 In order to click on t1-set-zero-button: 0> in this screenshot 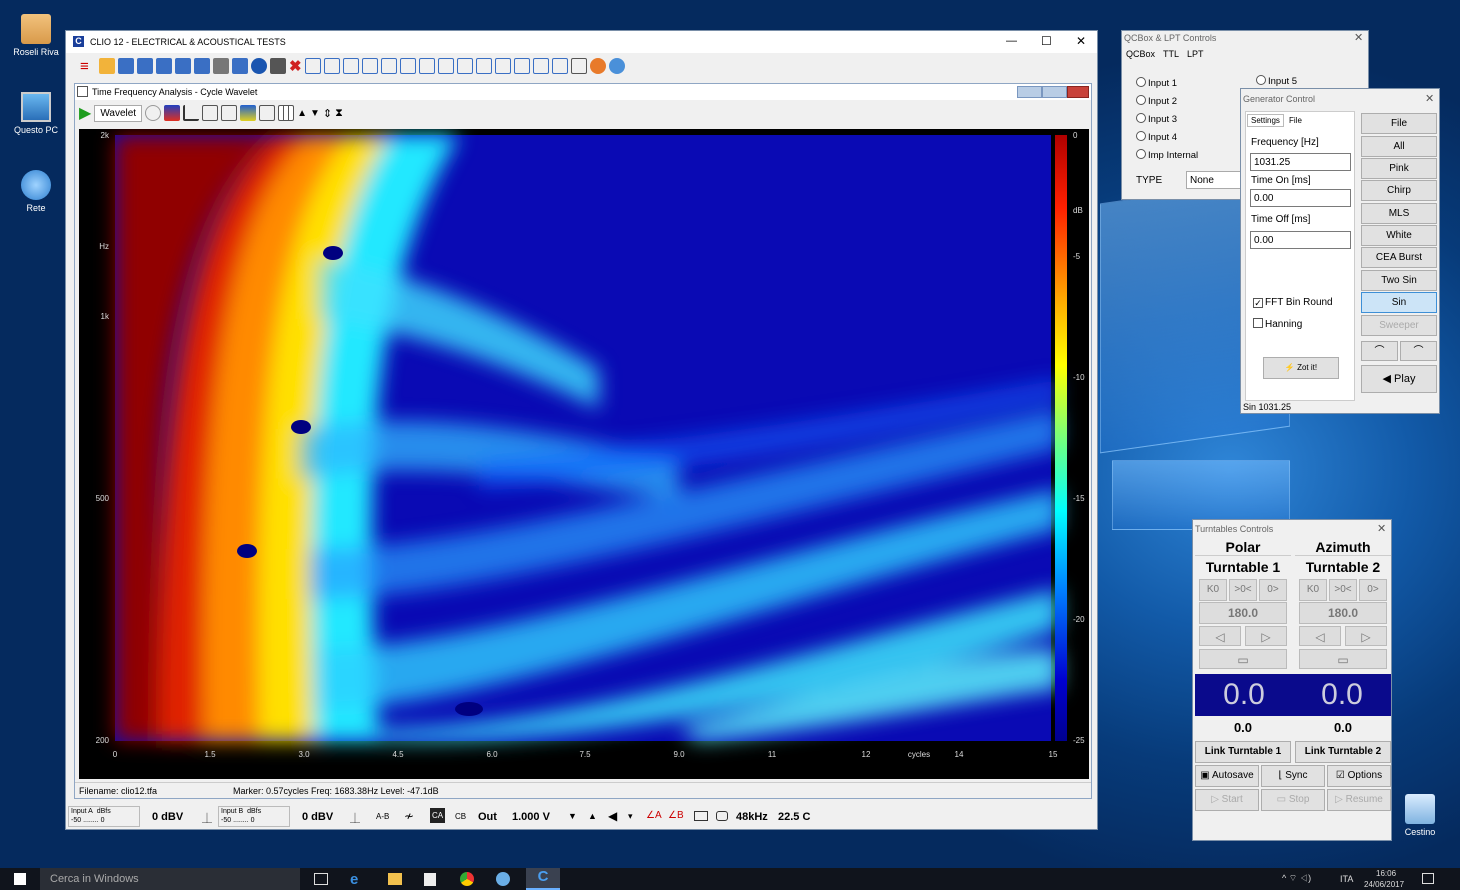, I will do `click(1273, 590)`.